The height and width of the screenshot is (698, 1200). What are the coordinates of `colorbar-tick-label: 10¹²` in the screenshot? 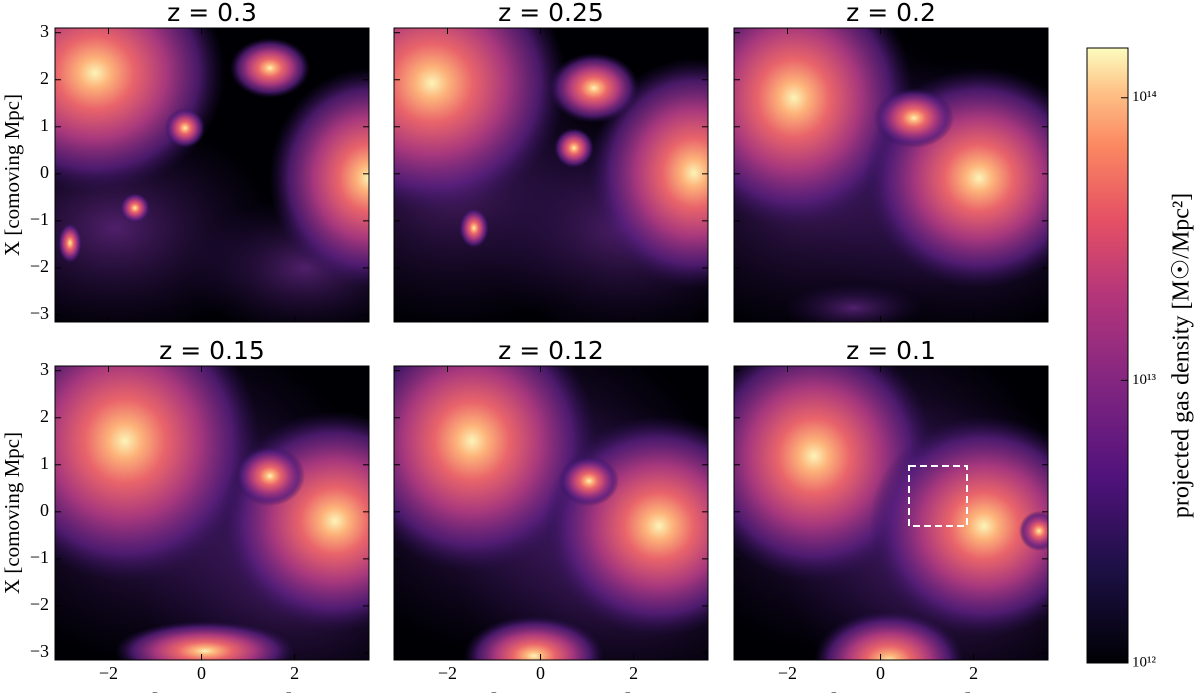 It's located at (1144, 662).